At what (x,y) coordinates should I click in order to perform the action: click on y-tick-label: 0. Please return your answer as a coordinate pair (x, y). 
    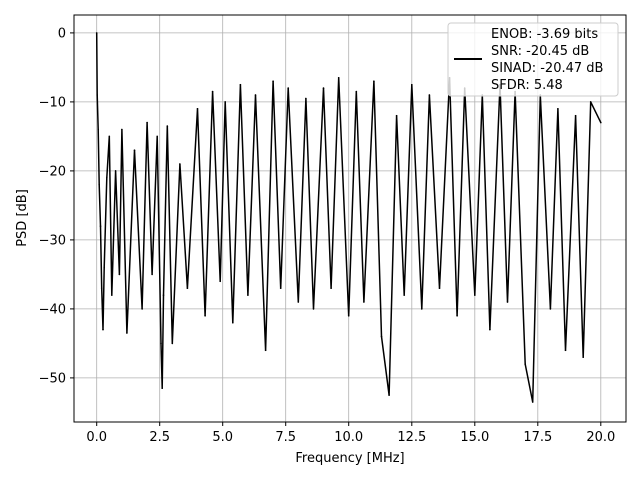
    Looking at the image, I should click on (62, 33).